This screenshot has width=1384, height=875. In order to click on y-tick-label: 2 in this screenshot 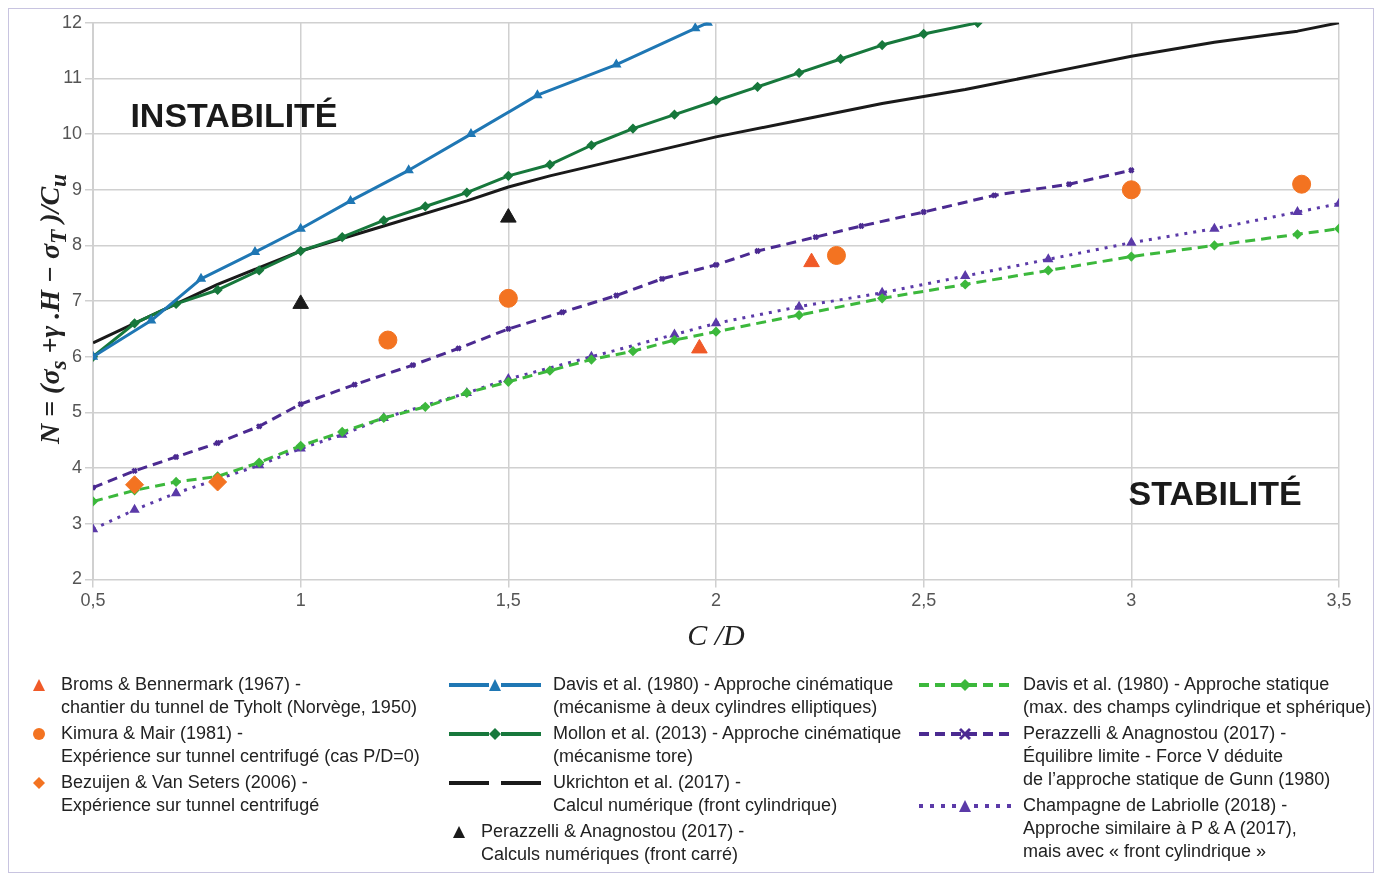, I will do `click(77, 578)`.